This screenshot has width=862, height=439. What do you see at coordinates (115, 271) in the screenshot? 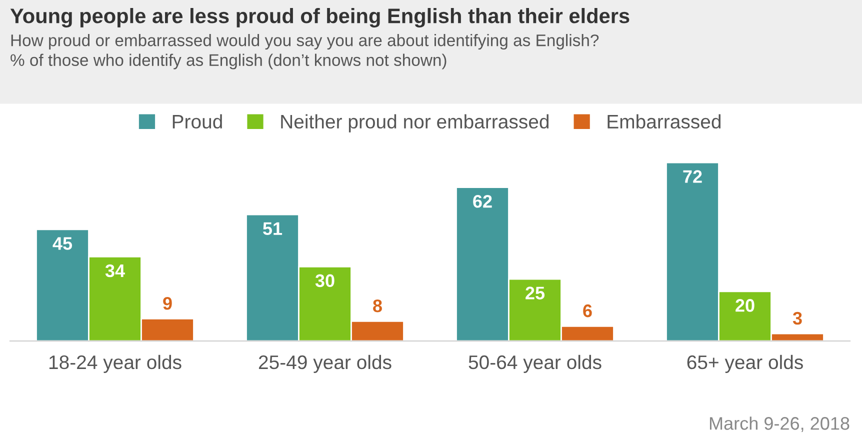
I see `data-label: 34` at bounding box center [115, 271].